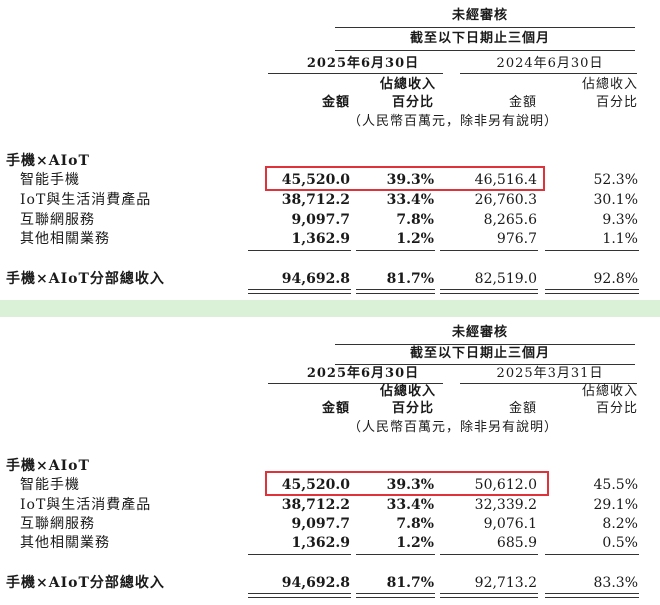  Describe the element at coordinates (620, 524) in the screenshot. I see `cmp-pct: 8.2%` at that location.